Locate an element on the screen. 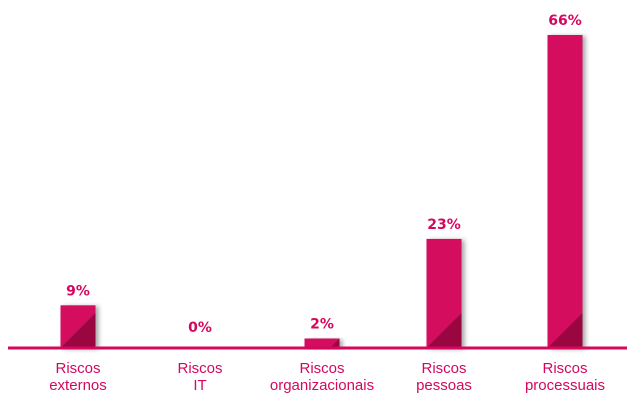 The height and width of the screenshot is (394, 627). category-label-line: IT is located at coordinates (199, 385).